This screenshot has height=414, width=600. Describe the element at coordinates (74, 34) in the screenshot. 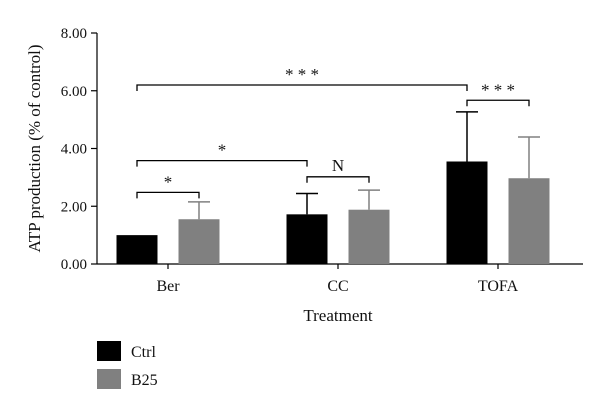

I see `y-tick-label: 8.00` at that location.